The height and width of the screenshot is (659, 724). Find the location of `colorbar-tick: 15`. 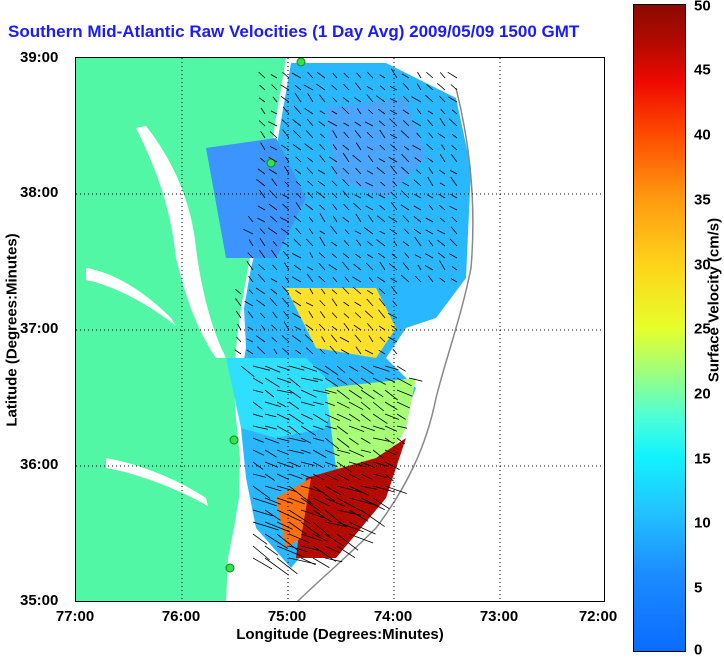

colorbar-tick: 15 is located at coordinates (702, 459).